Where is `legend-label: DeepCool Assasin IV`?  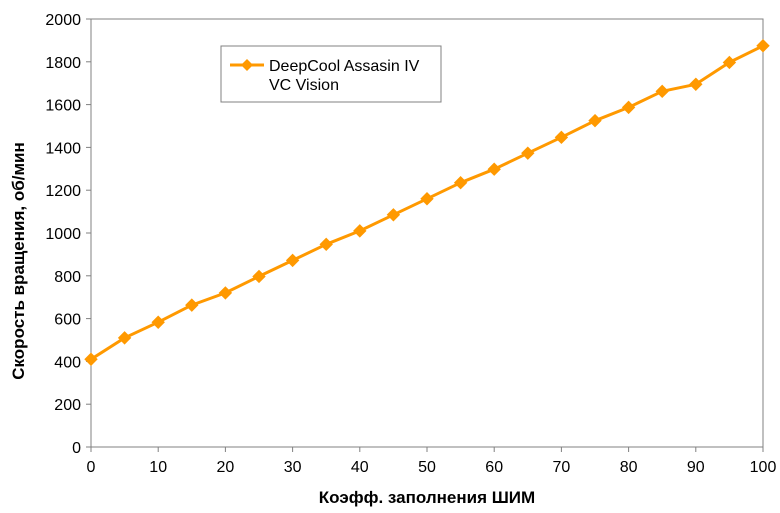 legend-label: DeepCool Assasin IV is located at coordinates (344, 66).